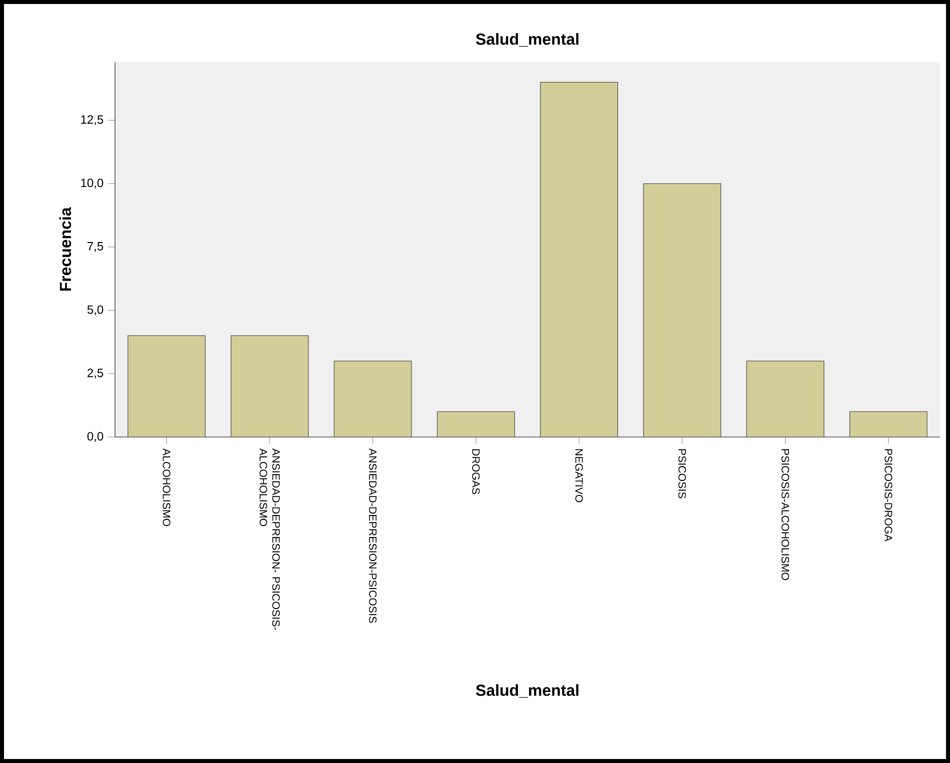 Image resolution: width=950 pixels, height=763 pixels. What do you see at coordinates (527, 691) in the screenshot?
I see `x-axis-title: Salud_mental` at bounding box center [527, 691].